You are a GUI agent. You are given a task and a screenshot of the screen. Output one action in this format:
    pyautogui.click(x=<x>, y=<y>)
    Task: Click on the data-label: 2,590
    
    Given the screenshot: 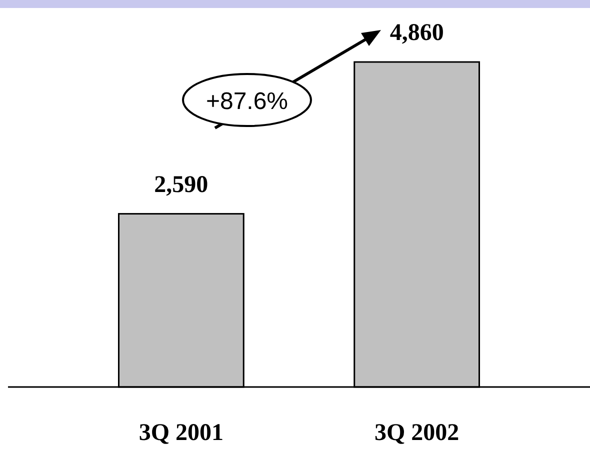 What is the action you would take?
    pyautogui.click(x=181, y=185)
    